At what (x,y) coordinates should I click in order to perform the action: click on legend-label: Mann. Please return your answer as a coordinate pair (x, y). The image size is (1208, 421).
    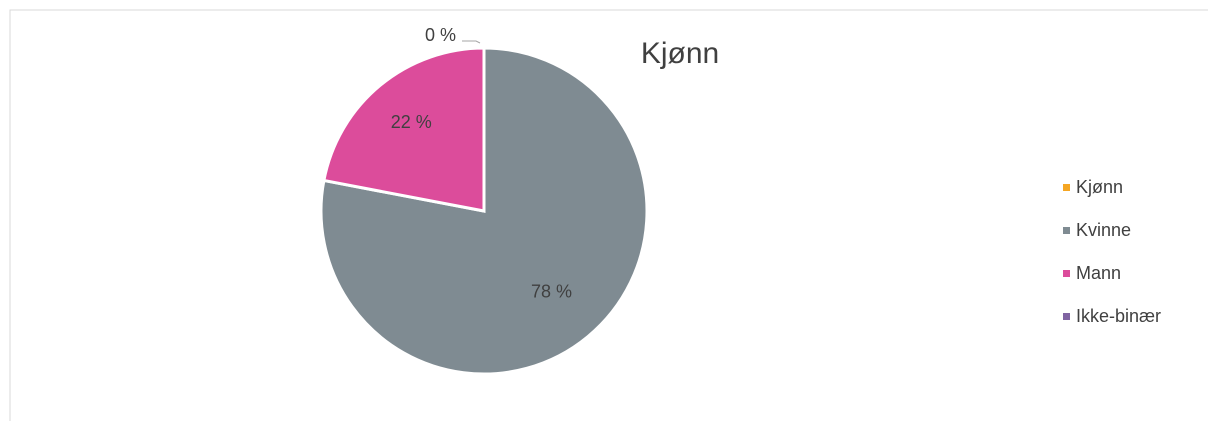
    Looking at the image, I should click on (1098, 273).